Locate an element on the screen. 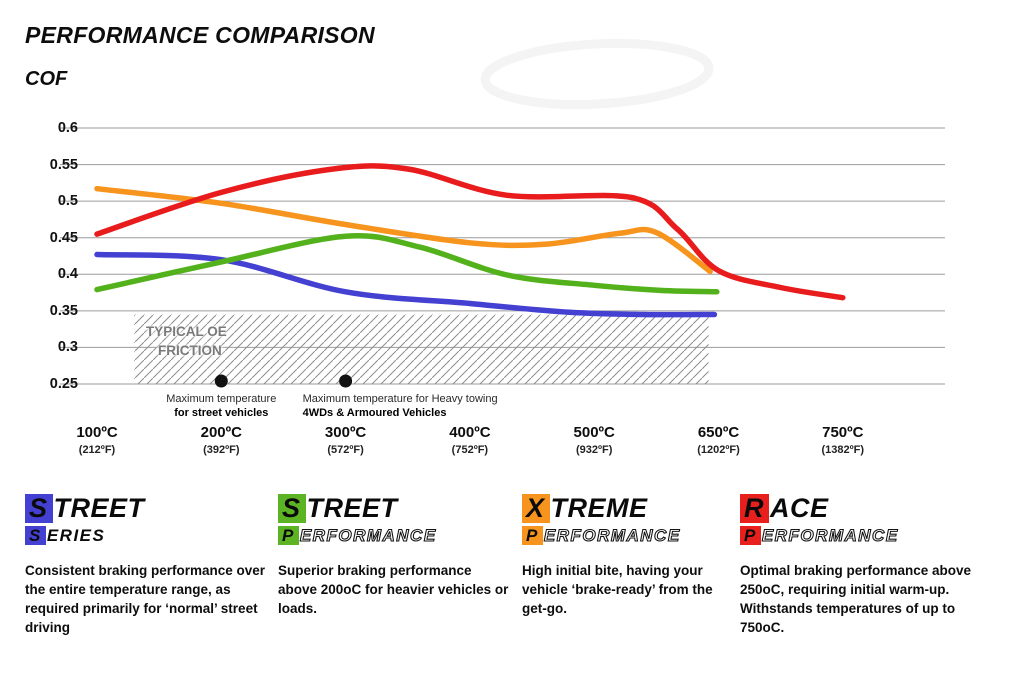 Image resolution: width=1024 pixels, height=689 pixels. series-line-xtreme-performance is located at coordinates (403, 230).